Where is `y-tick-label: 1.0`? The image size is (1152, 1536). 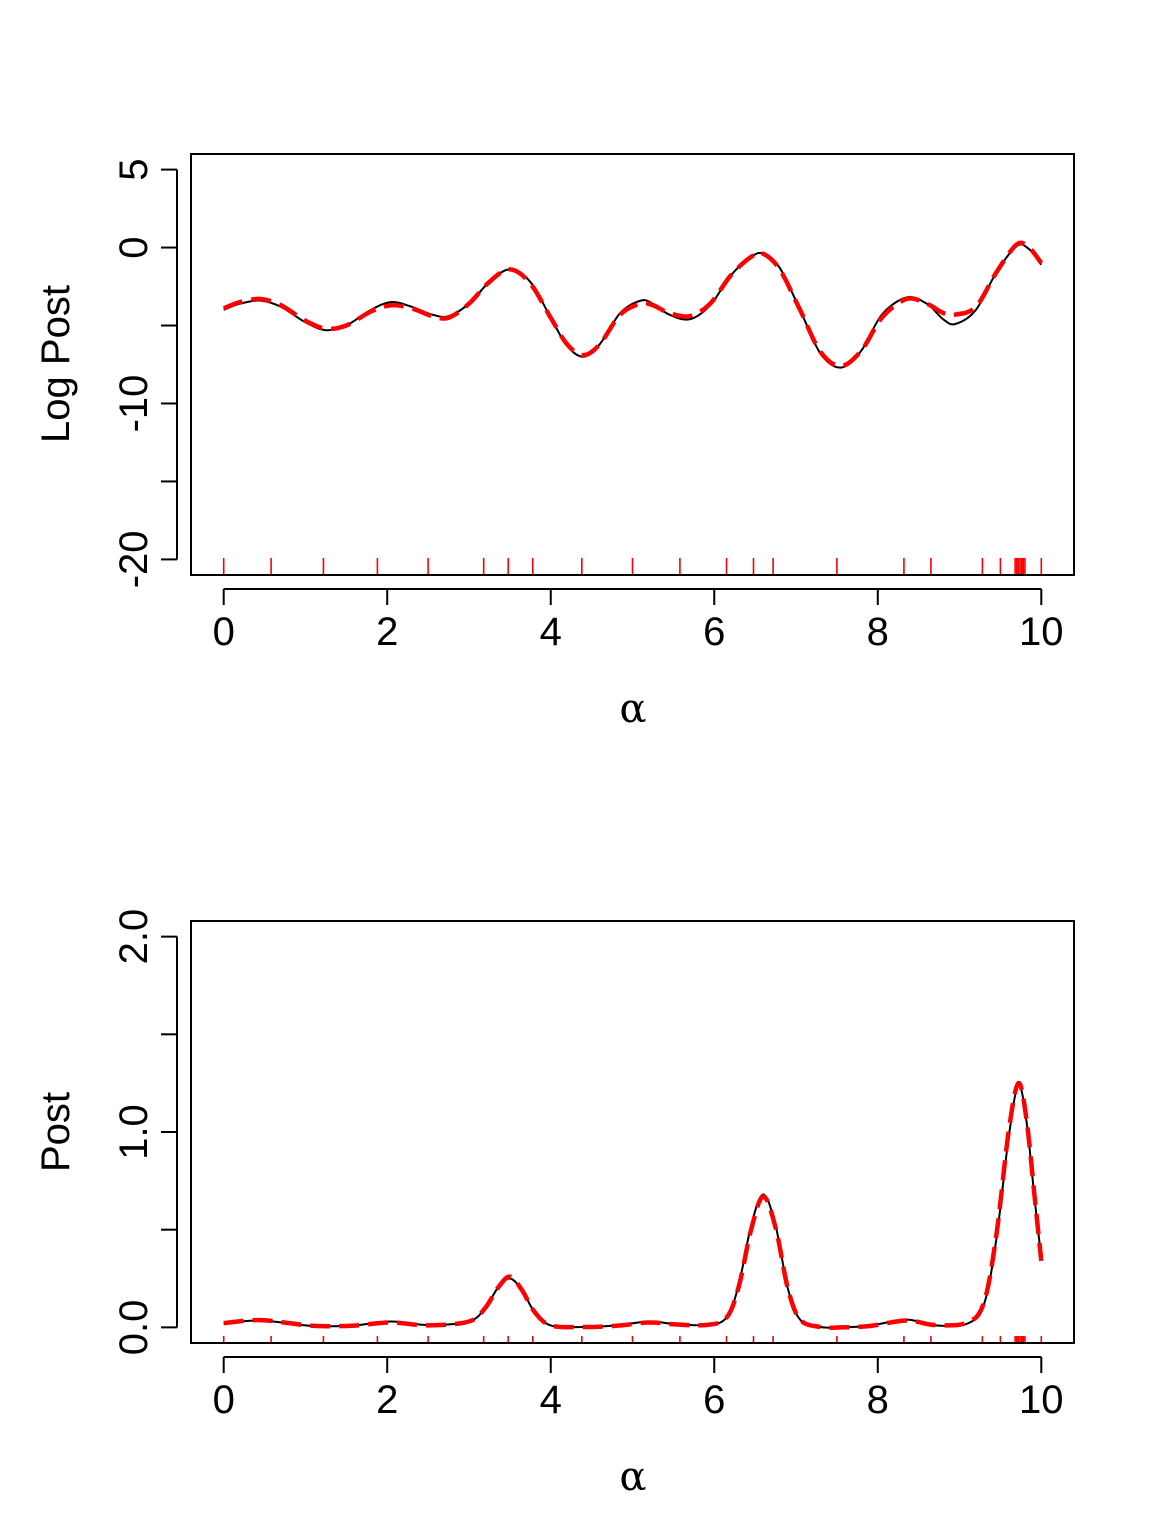
y-tick-label: 1.0 is located at coordinates (134, 1132).